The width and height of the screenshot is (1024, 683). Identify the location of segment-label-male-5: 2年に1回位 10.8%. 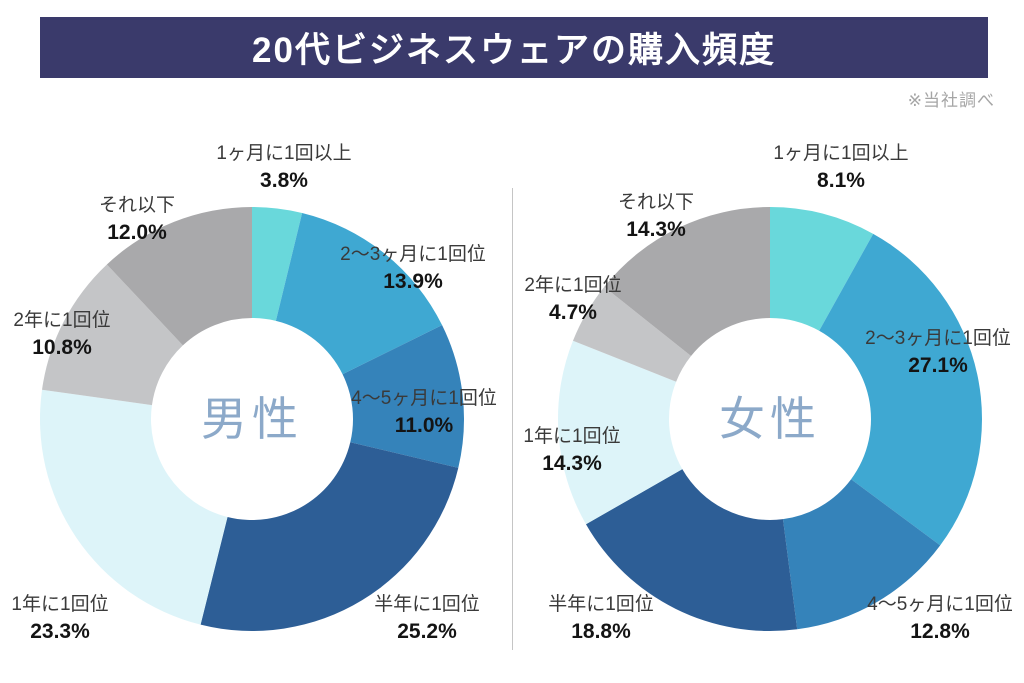
(61, 334).